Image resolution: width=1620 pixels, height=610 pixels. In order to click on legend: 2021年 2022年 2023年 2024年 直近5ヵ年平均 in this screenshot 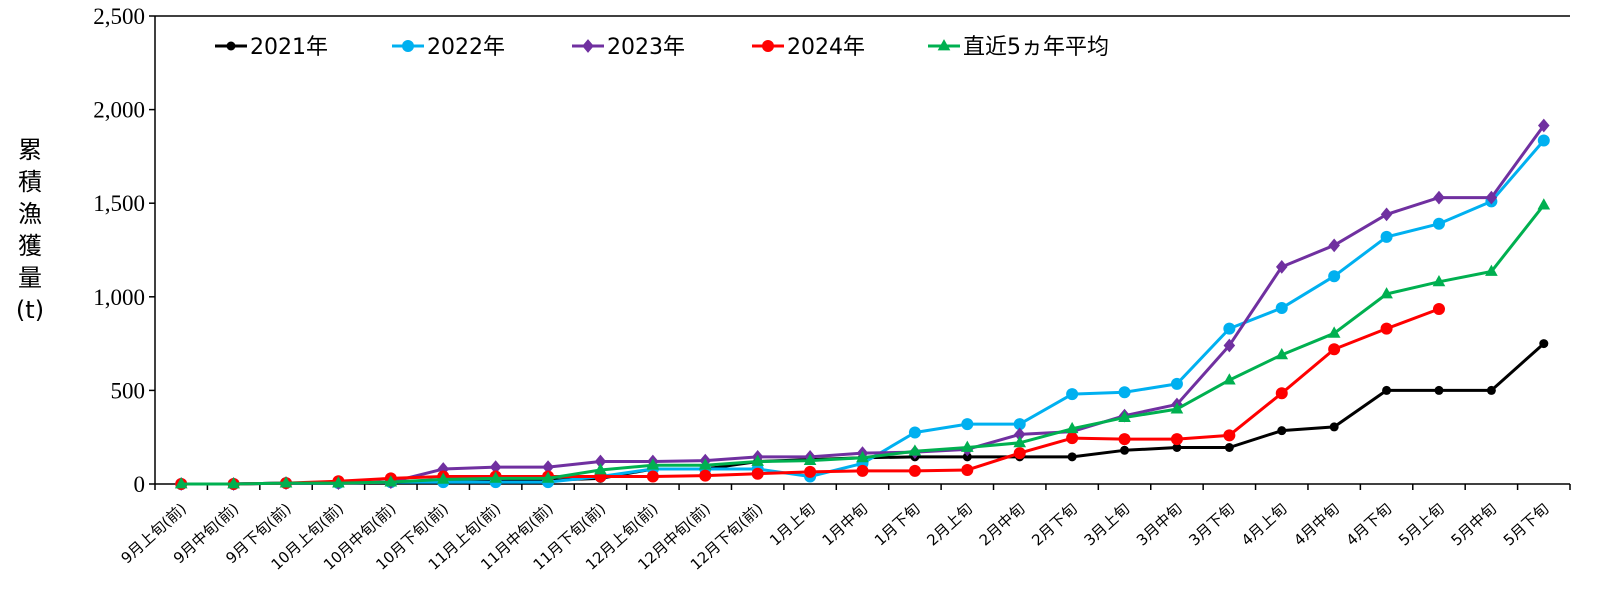, I will do `click(662, 47)`.